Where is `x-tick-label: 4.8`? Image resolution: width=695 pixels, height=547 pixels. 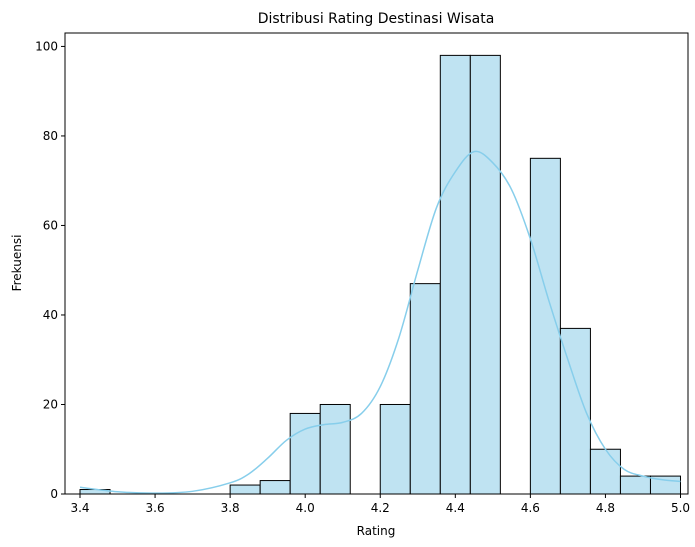
x-tick-label: 4.8 is located at coordinates (605, 508).